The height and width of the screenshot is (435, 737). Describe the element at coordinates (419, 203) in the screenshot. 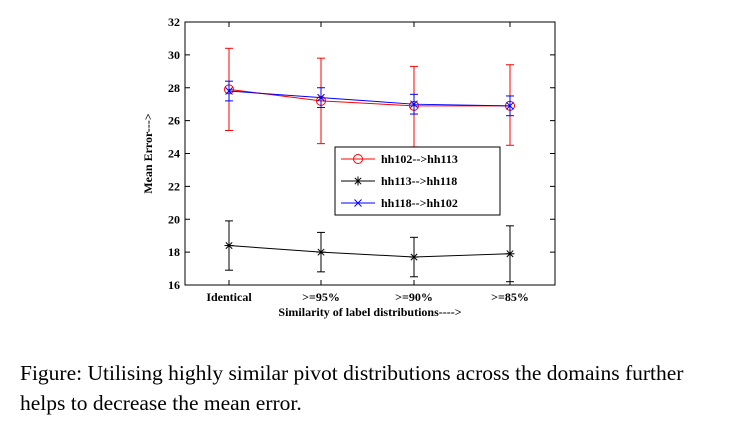

I see `legend-label: hh118-->hh102` at that location.